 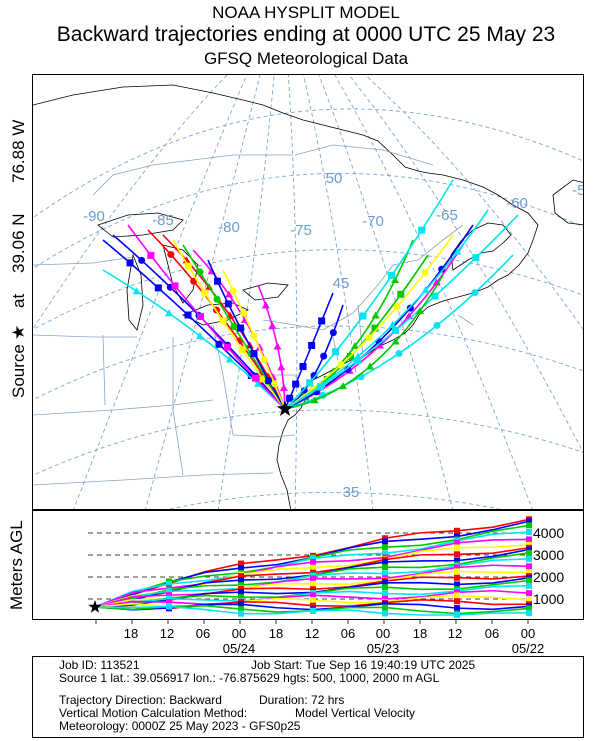 I want to click on date-label: 05/22, so click(x=528, y=648).